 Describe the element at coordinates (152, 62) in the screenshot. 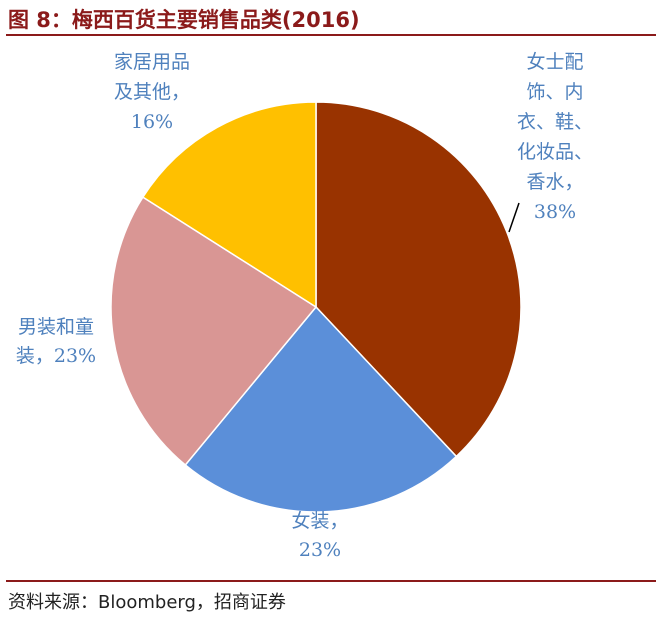

I see `slice-label-3-line-0: 家居用品` at that location.